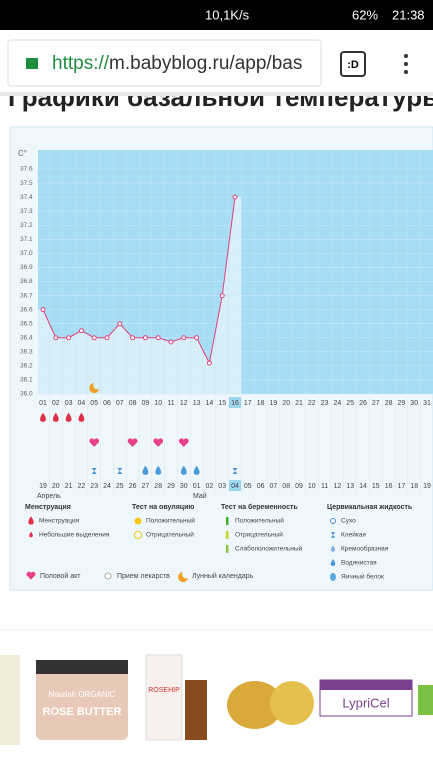 This screenshot has height=775, width=433. I want to click on date: 18, so click(414, 486).